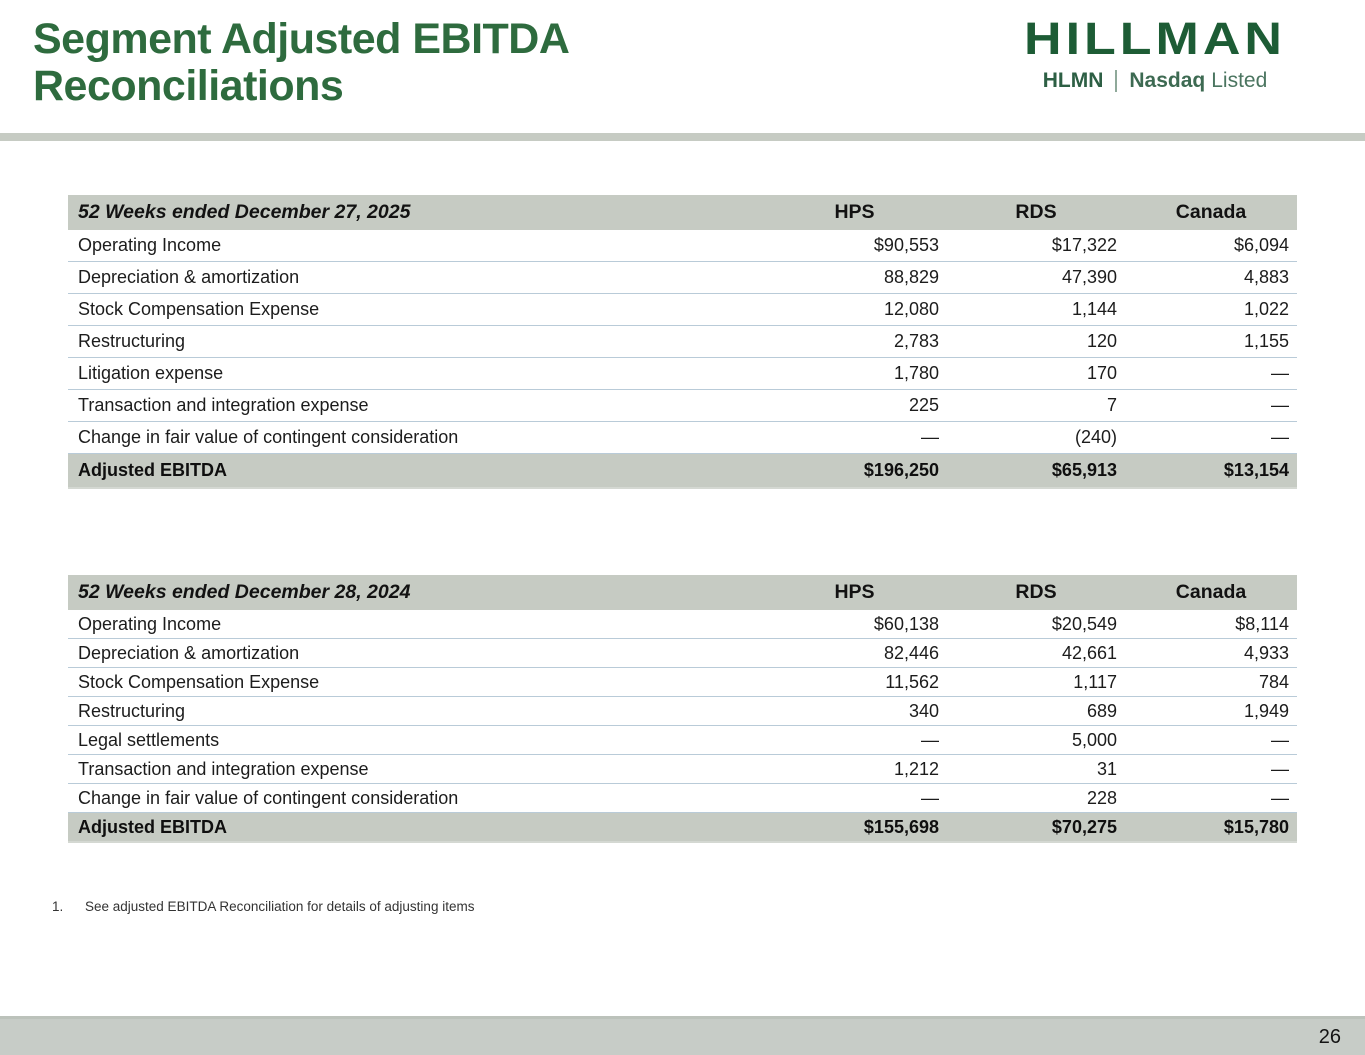 Image resolution: width=1365 pixels, height=1055 pixels. Describe the element at coordinates (1089, 652) in the screenshot. I see `value-rds: 42,661` at that location.